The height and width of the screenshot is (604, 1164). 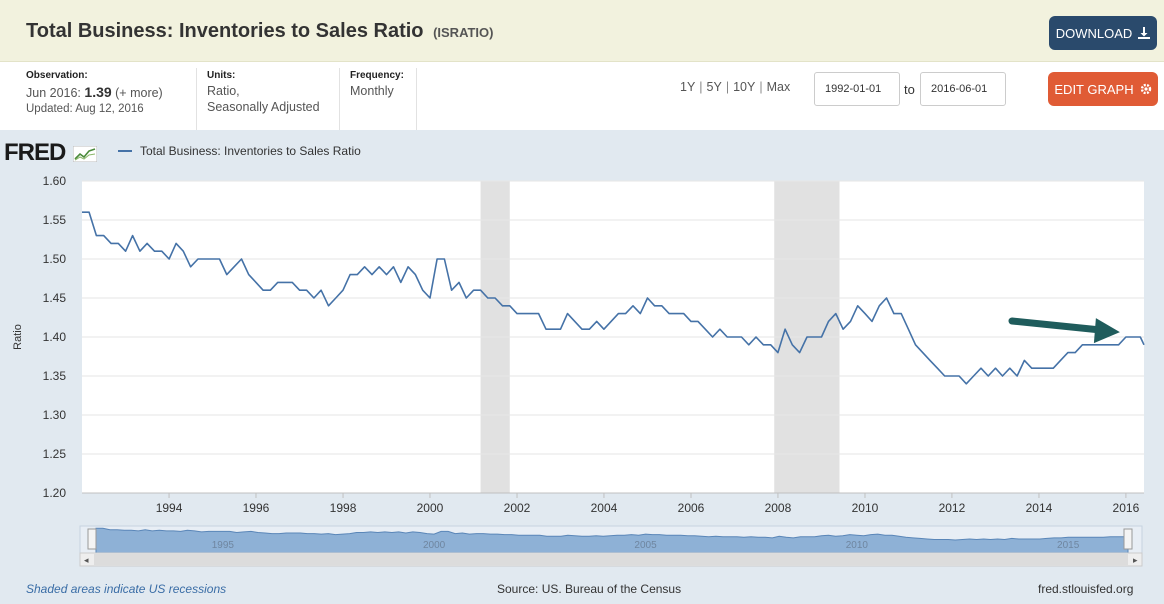 I want to click on y-tick-label: 1.55, so click(x=55, y=220).